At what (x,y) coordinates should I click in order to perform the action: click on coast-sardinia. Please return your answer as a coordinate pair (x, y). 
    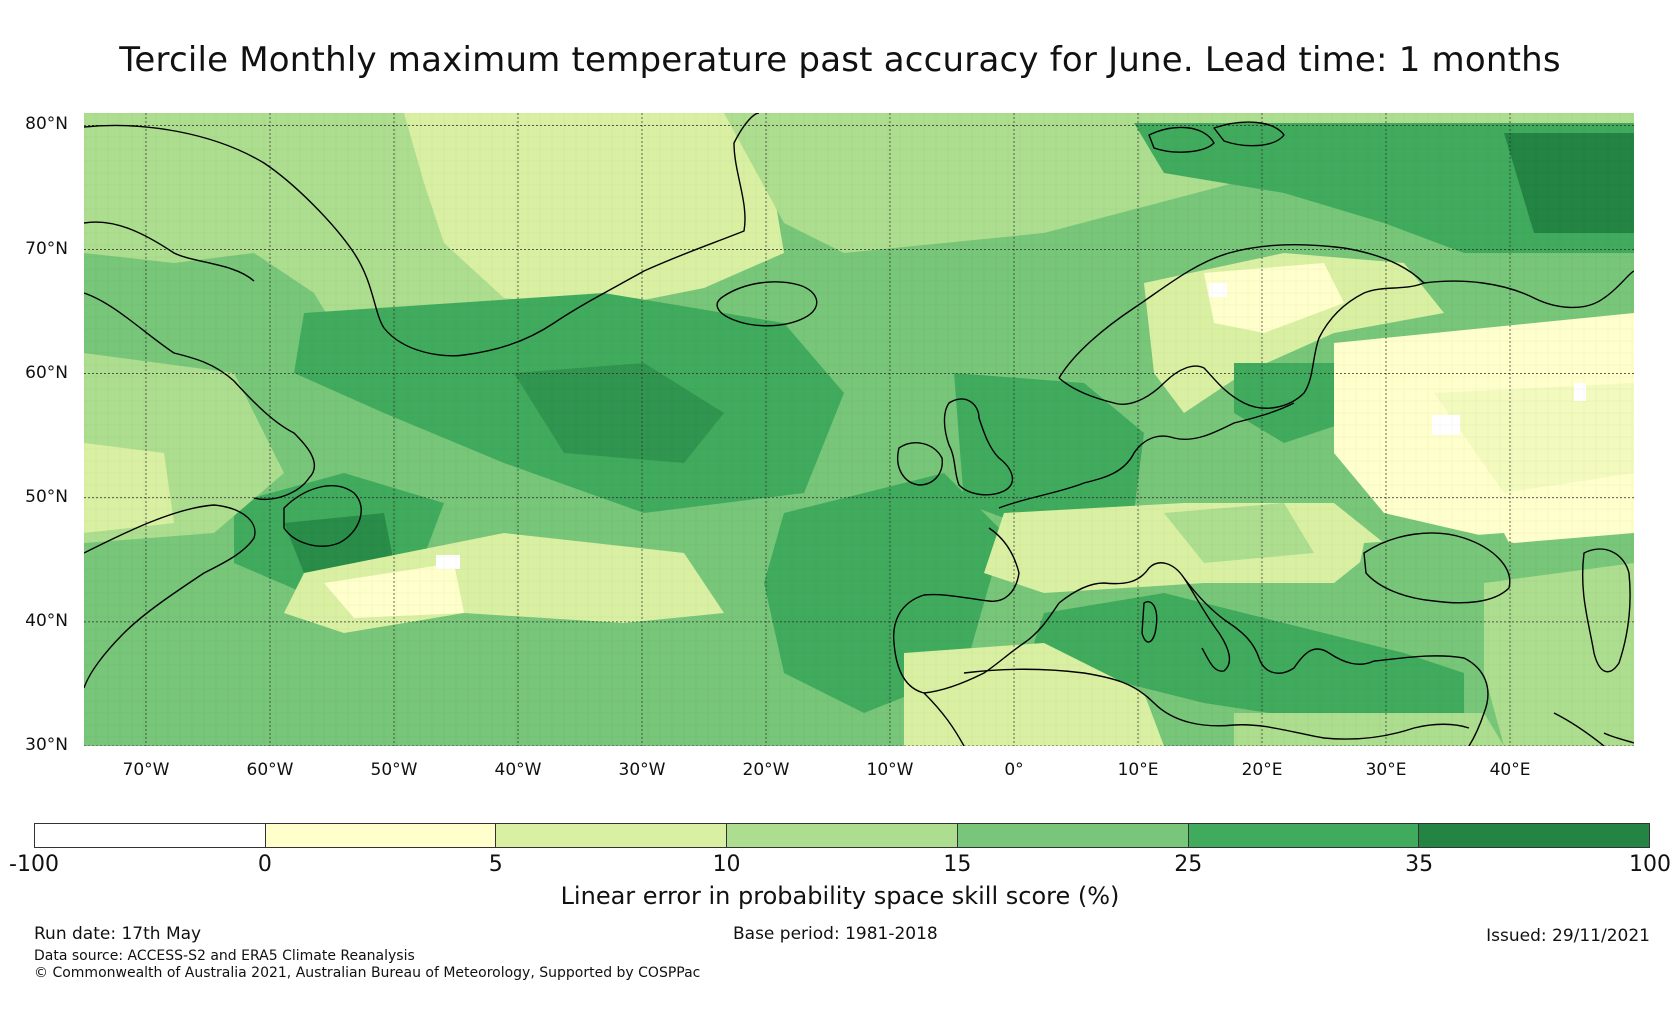
    Looking at the image, I should click on (1149, 622).